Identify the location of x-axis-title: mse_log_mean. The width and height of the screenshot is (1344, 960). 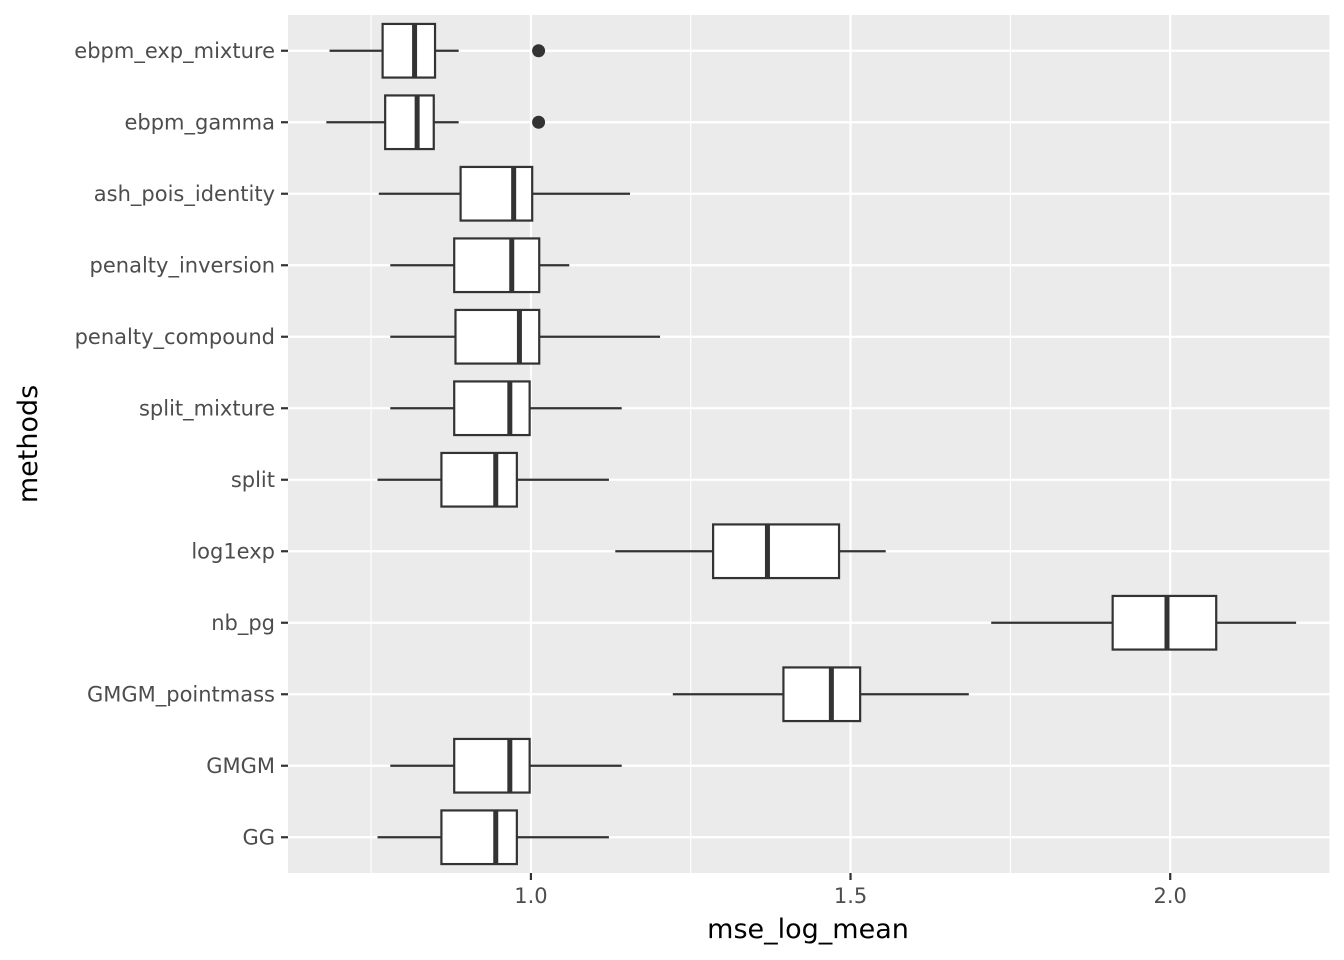
(808, 929).